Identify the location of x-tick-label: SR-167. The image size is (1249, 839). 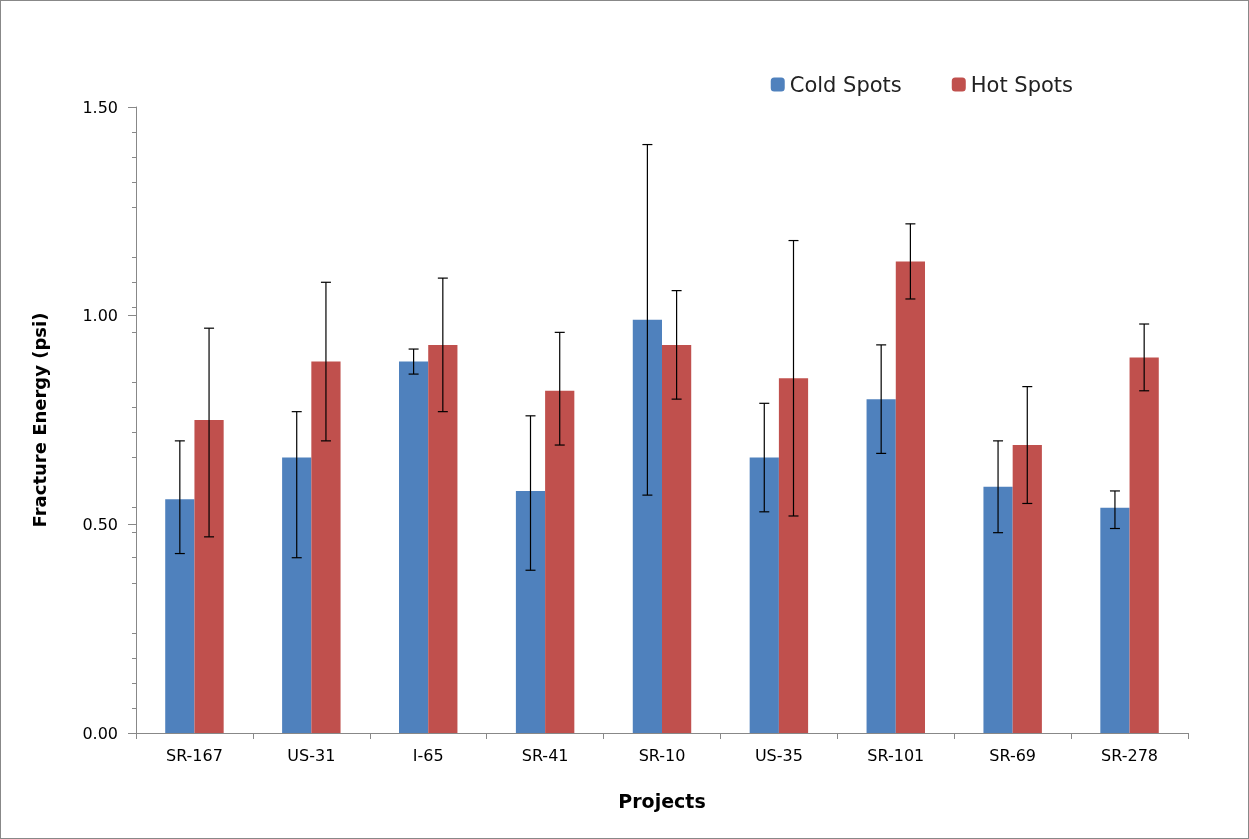
(194, 755).